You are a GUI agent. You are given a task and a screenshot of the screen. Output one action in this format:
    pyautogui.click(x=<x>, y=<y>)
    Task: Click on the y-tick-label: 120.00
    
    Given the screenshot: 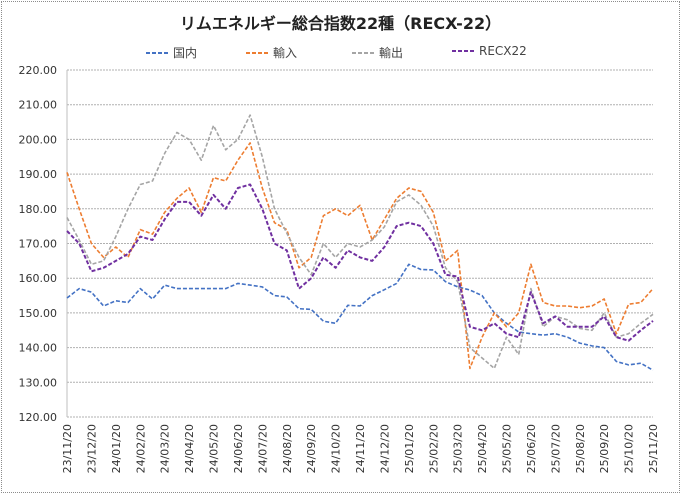 What is the action you would take?
    pyautogui.click(x=38, y=417)
    